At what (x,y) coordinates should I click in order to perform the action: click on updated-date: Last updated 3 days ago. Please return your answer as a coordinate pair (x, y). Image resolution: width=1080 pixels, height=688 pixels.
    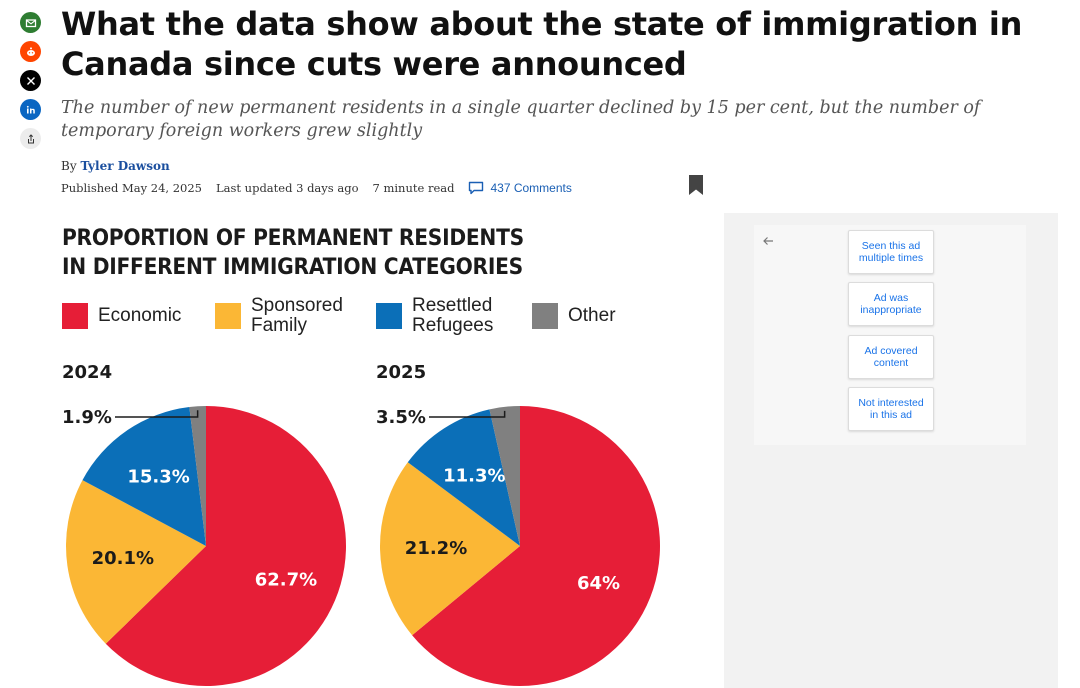
    Looking at the image, I should click on (287, 188).